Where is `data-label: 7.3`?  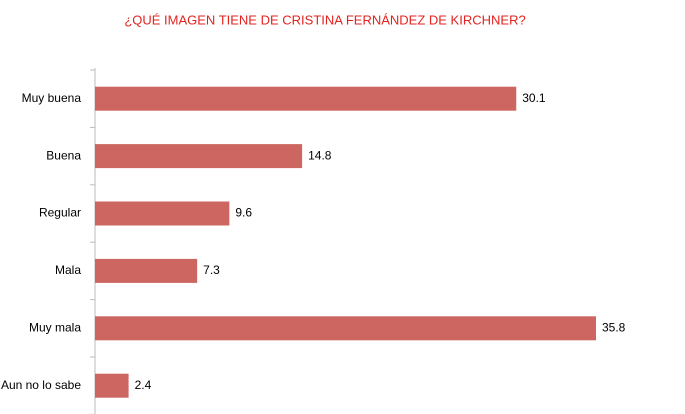 data-label: 7.3 is located at coordinates (211, 270).